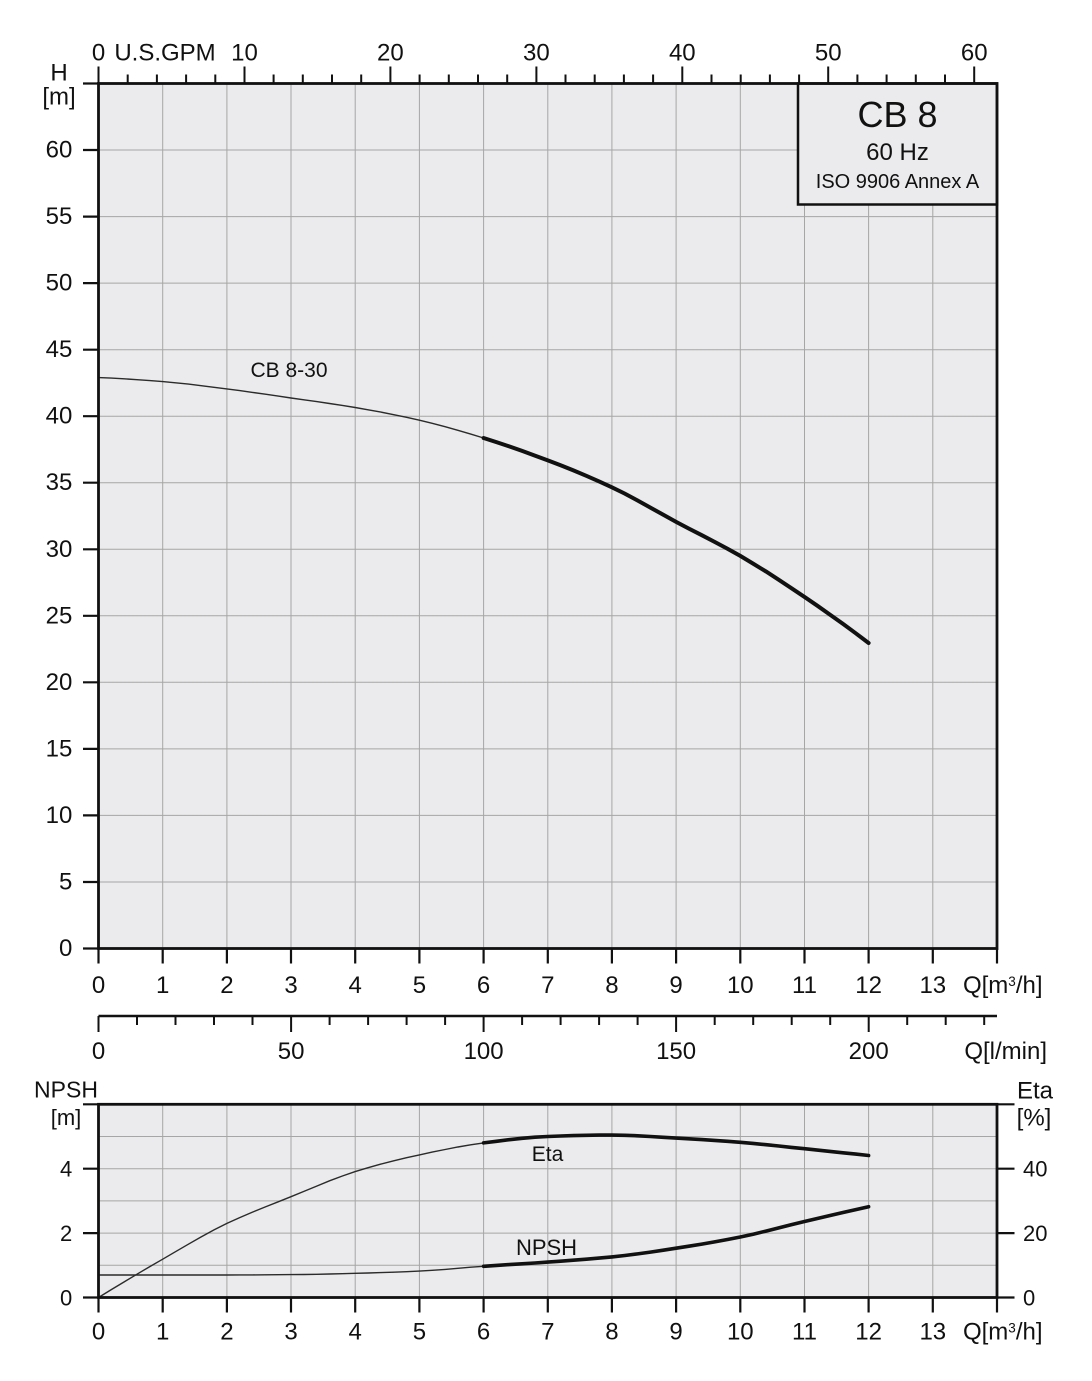  I want to click on svg-text: 35, so click(59, 482).